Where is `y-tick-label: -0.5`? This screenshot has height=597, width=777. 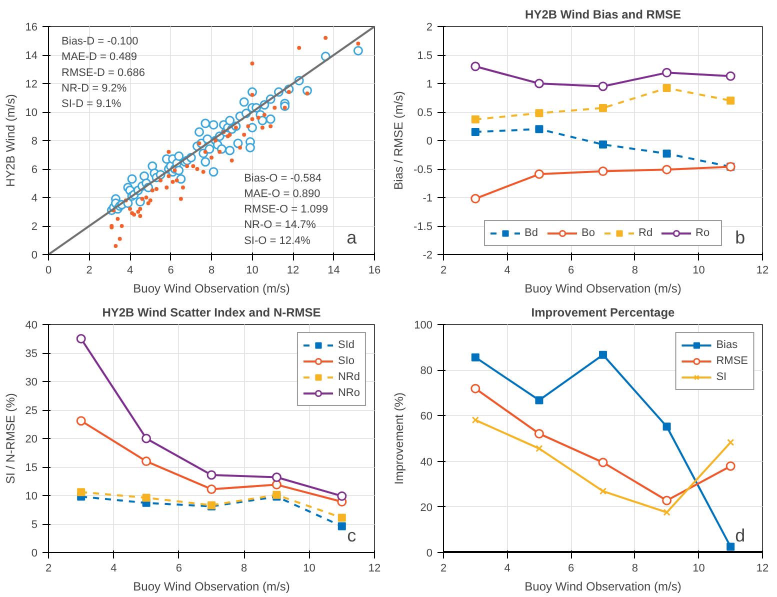
y-tick-label: -0.5 is located at coordinates (423, 170).